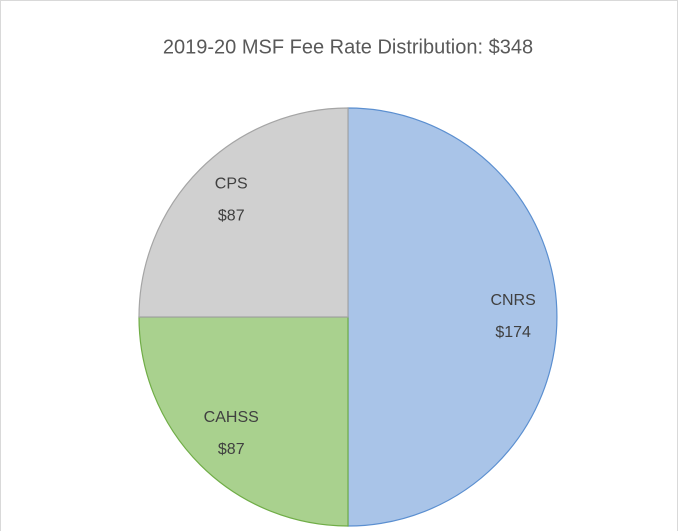  I want to click on slice-category-label: CPS, so click(231, 183).